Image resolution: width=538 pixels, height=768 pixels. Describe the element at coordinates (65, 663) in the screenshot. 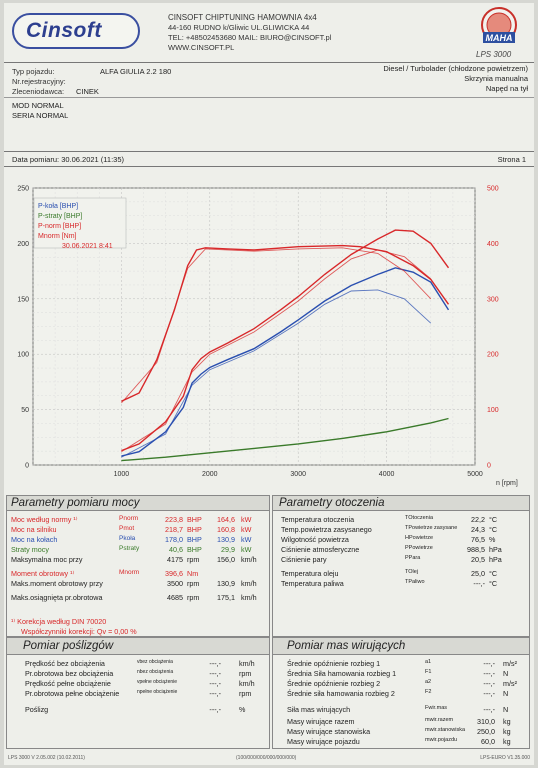

I see `slip-row-label: Prędkość bez obciążenia` at that location.